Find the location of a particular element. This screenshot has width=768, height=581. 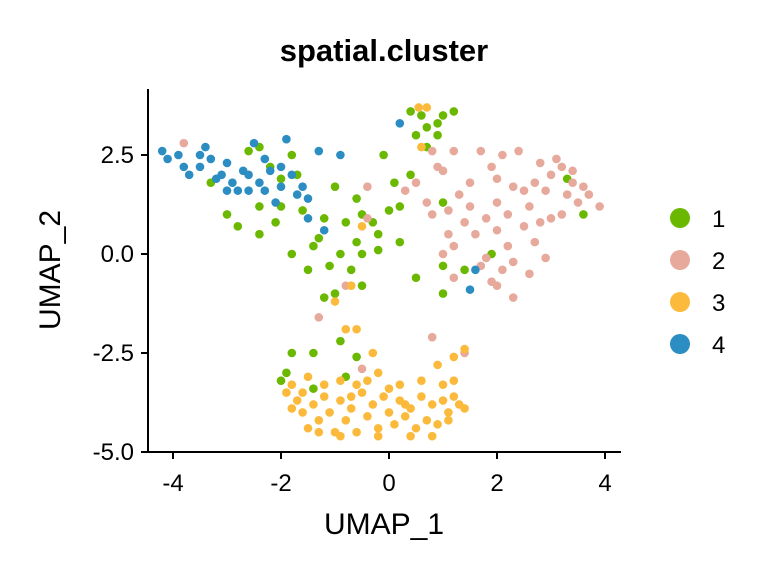

y-ticks: 2.5 0.0 -2.5 -5.0 is located at coordinates (120, 304).